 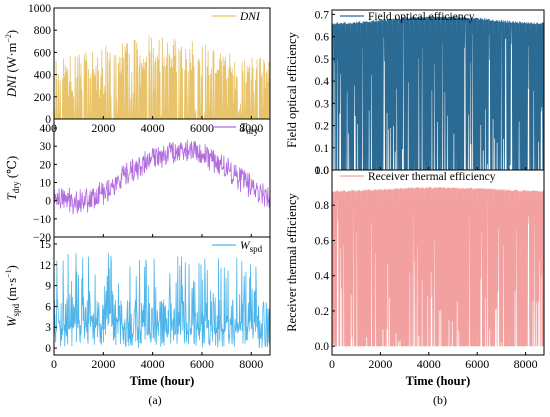 I want to click on ytick-label: 30, so click(x=46, y=147).